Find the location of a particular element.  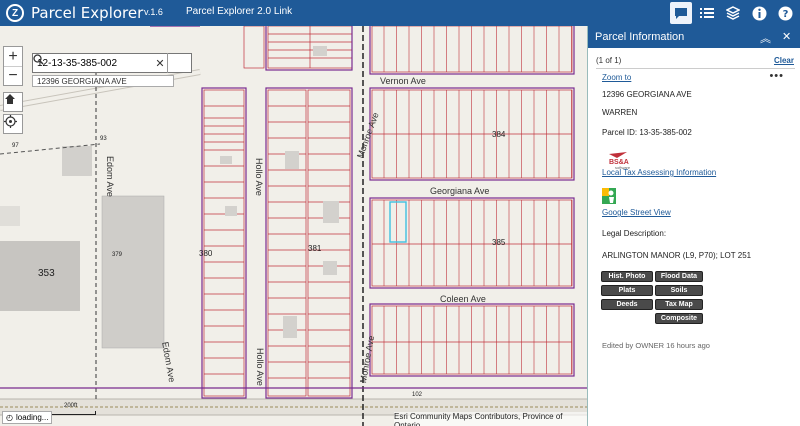

search-box: ✕ is located at coordinates (112, 63).